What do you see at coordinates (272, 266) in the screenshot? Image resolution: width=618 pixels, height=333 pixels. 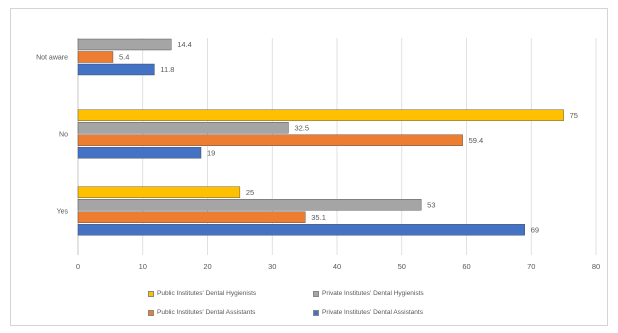 I see `x-tick-label: 30` at bounding box center [272, 266].